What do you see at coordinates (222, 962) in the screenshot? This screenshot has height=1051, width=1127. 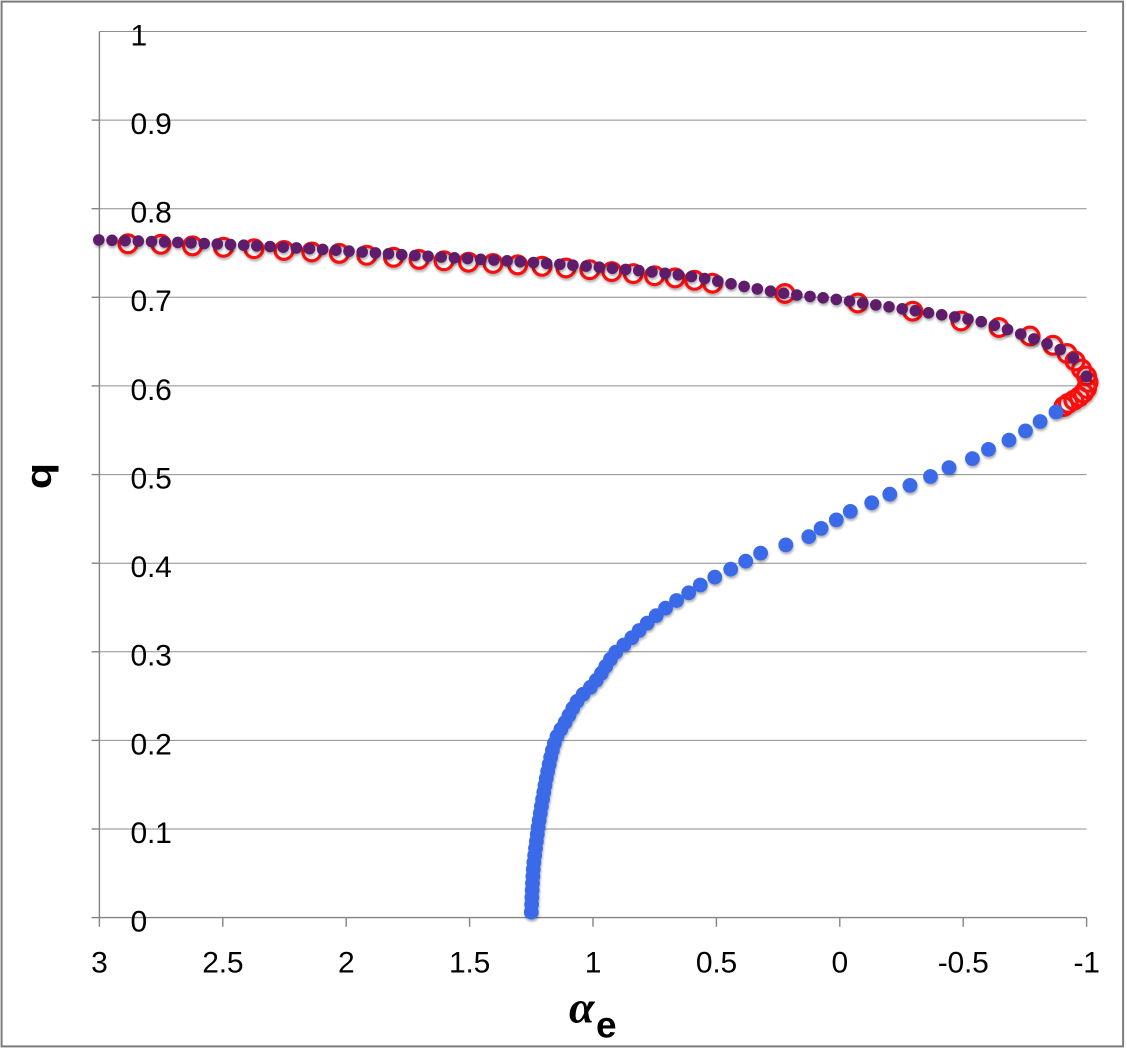 I see `svg-text: 2.5` at bounding box center [222, 962].